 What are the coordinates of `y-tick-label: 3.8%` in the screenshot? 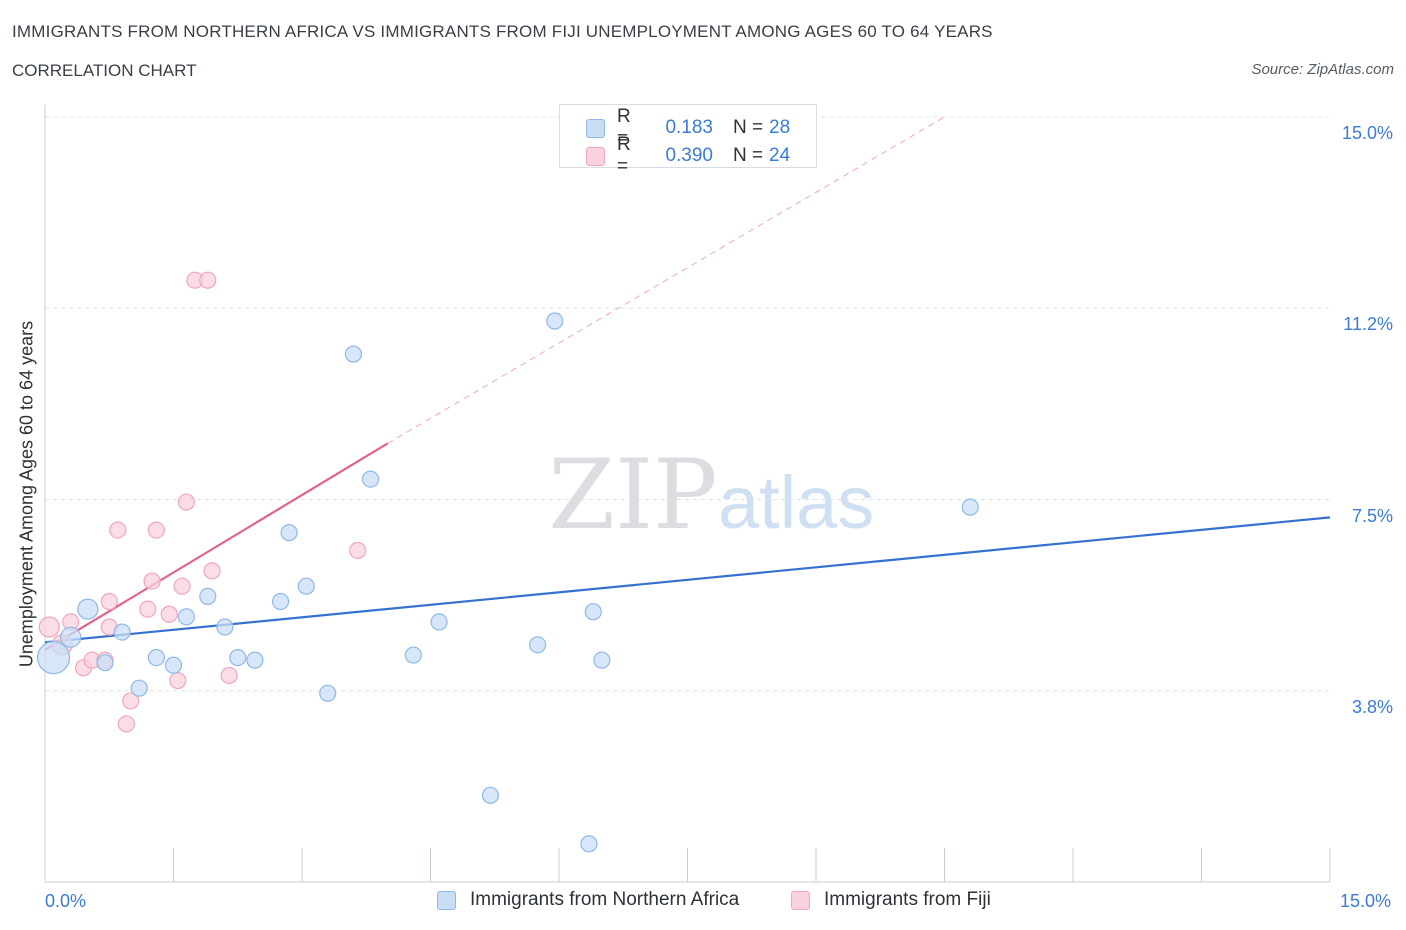 It's located at (1372, 706).